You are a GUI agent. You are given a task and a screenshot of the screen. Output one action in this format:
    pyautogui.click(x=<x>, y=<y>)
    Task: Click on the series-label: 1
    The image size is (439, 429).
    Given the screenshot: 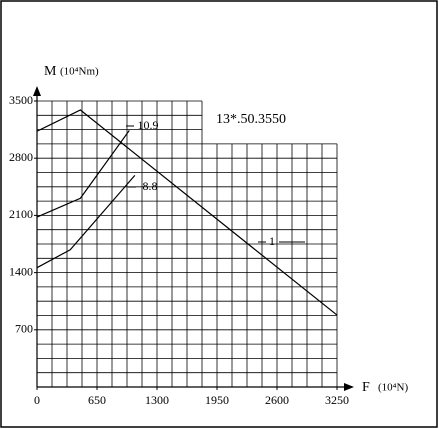 What is the action you would take?
    pyautogui.click(x=272, y=241)
    